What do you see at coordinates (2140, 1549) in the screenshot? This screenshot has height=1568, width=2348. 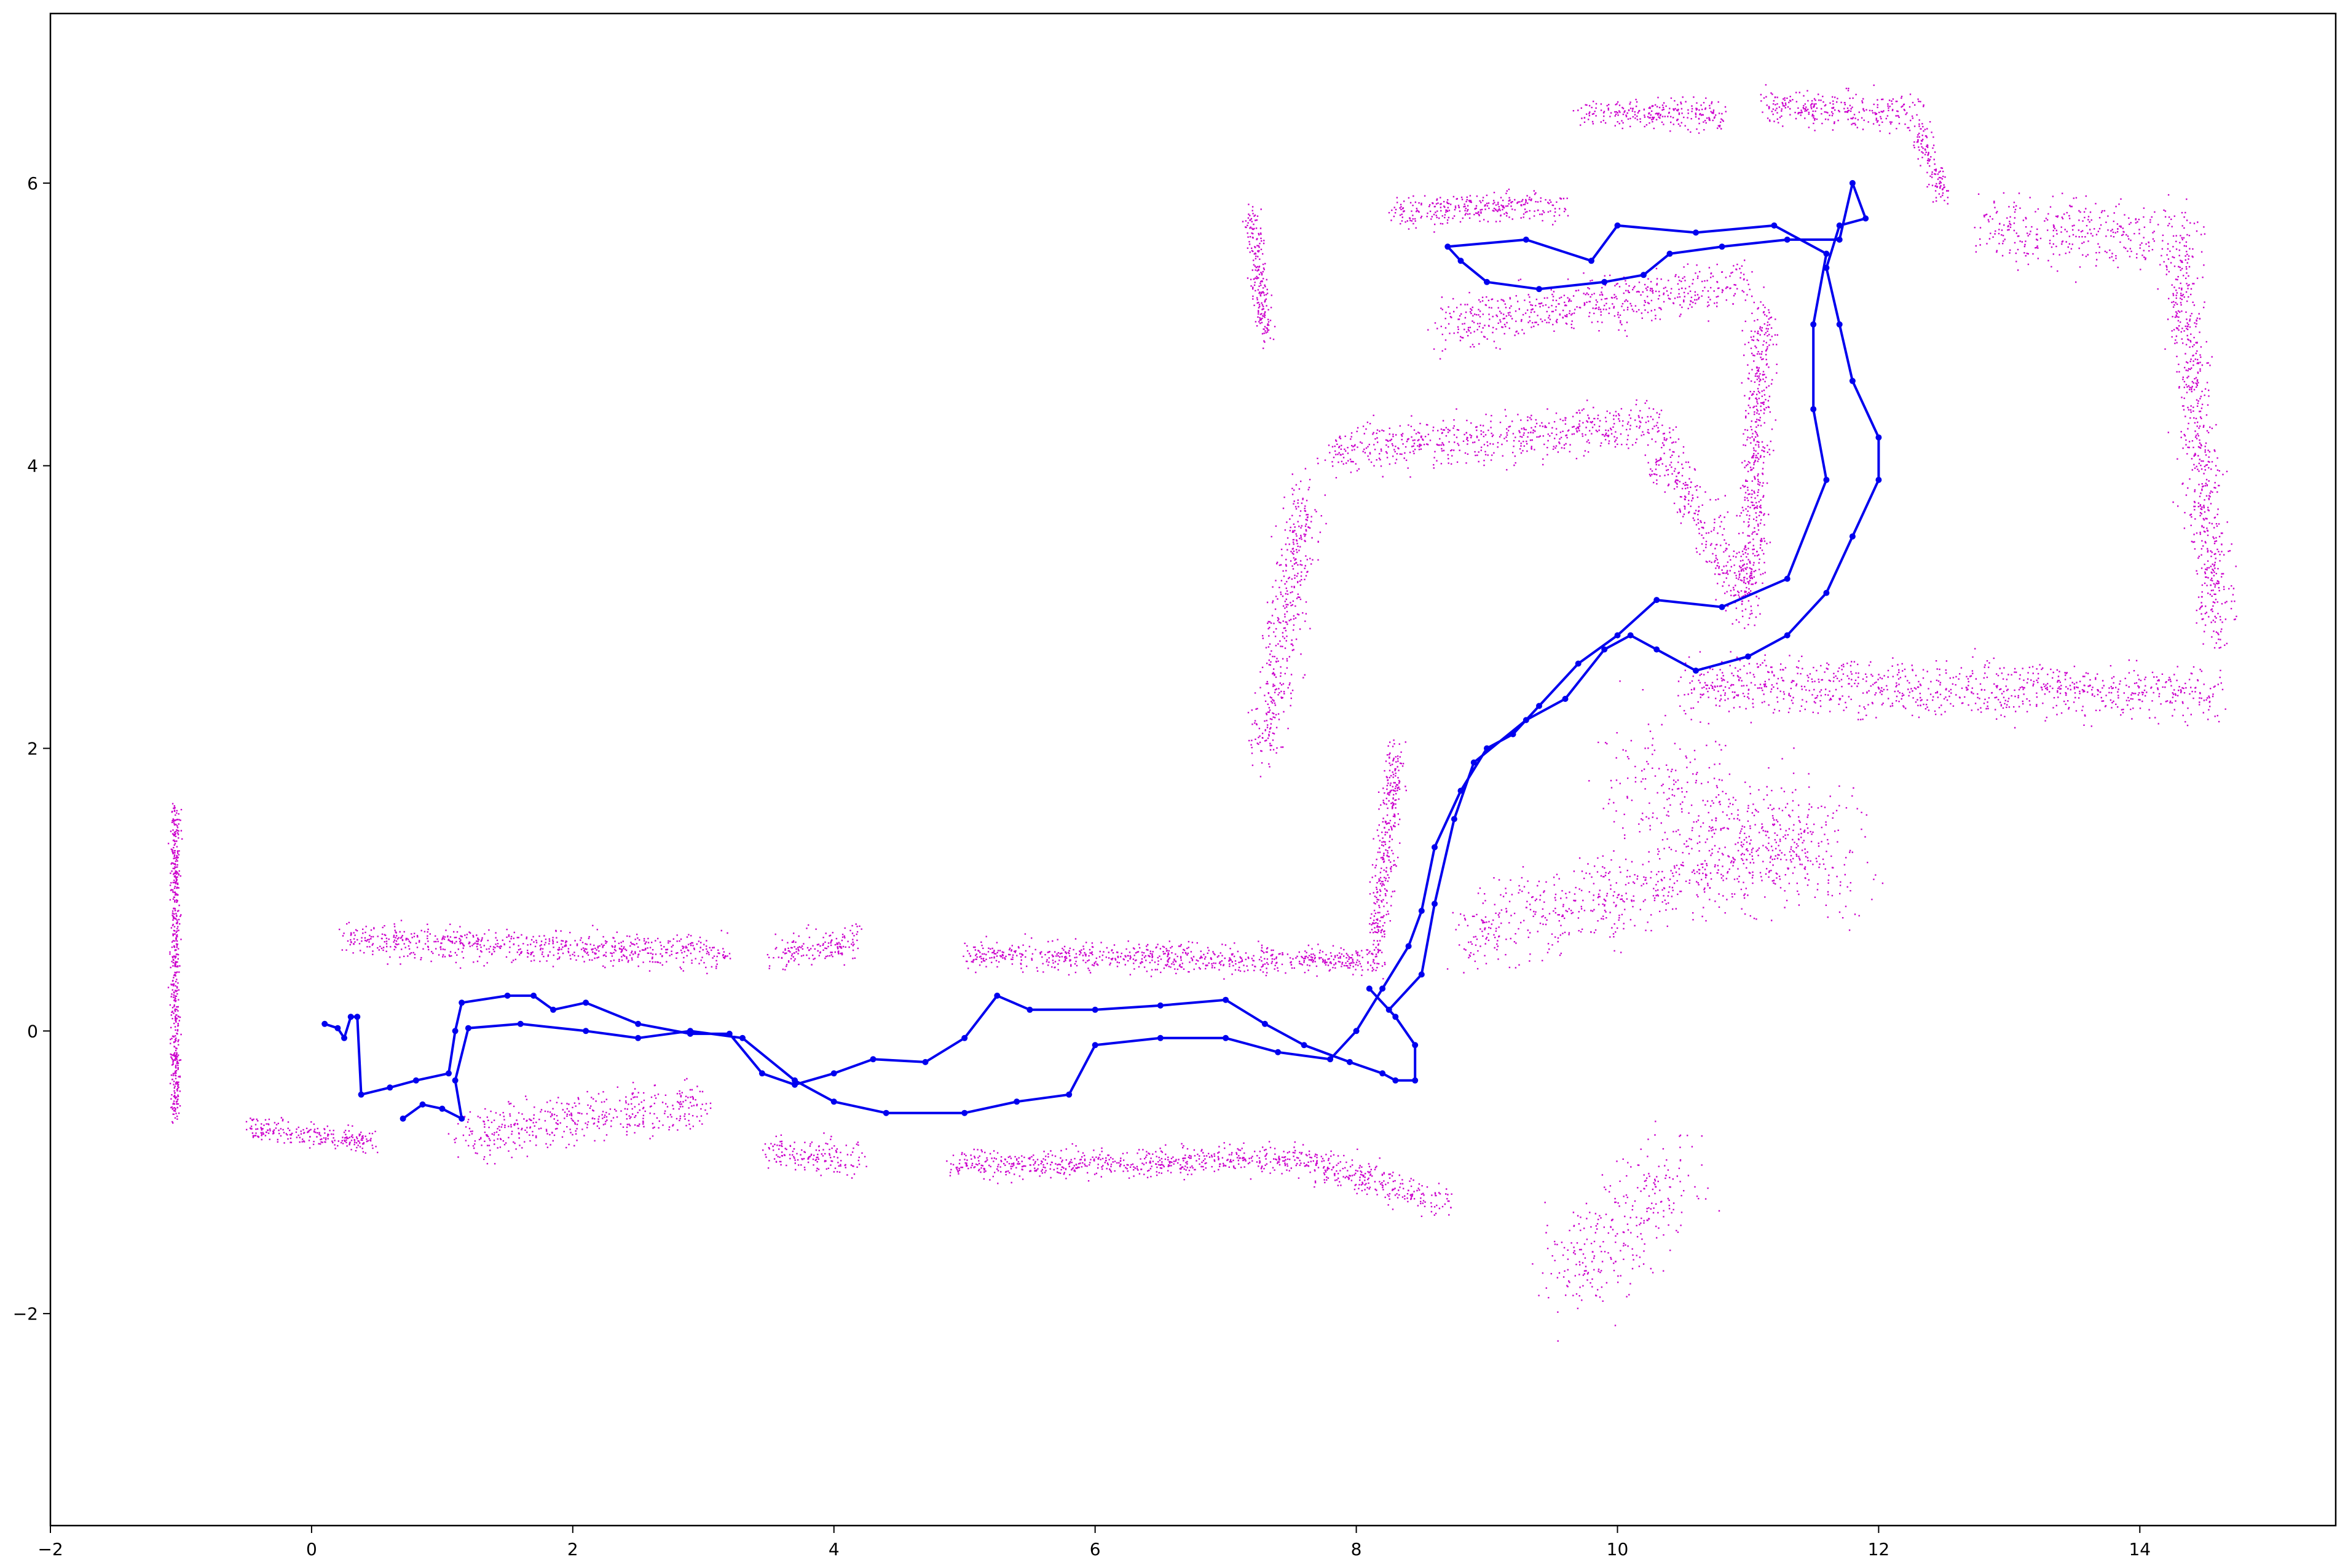 I see `x-tick-label: 14` at bounding box center [2140, 1549].